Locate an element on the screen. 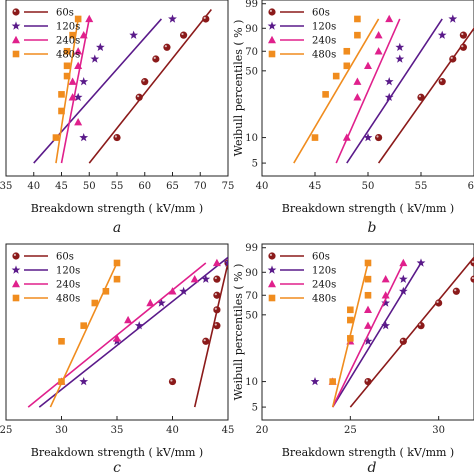 The width and height of the screenshot is (474, 474). legend-marker-480s is located at coordinates (272, 54).